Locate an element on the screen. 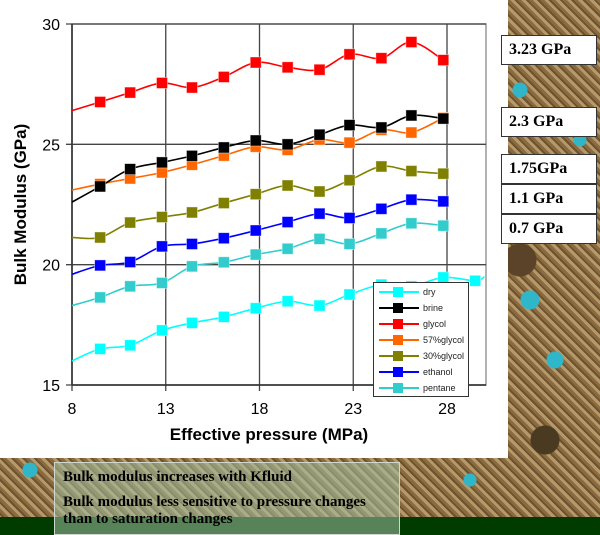 Image resolution: width=600 pixels, height=535 pixels. x-tick-label: 13 is located at coordinates (166, 409).